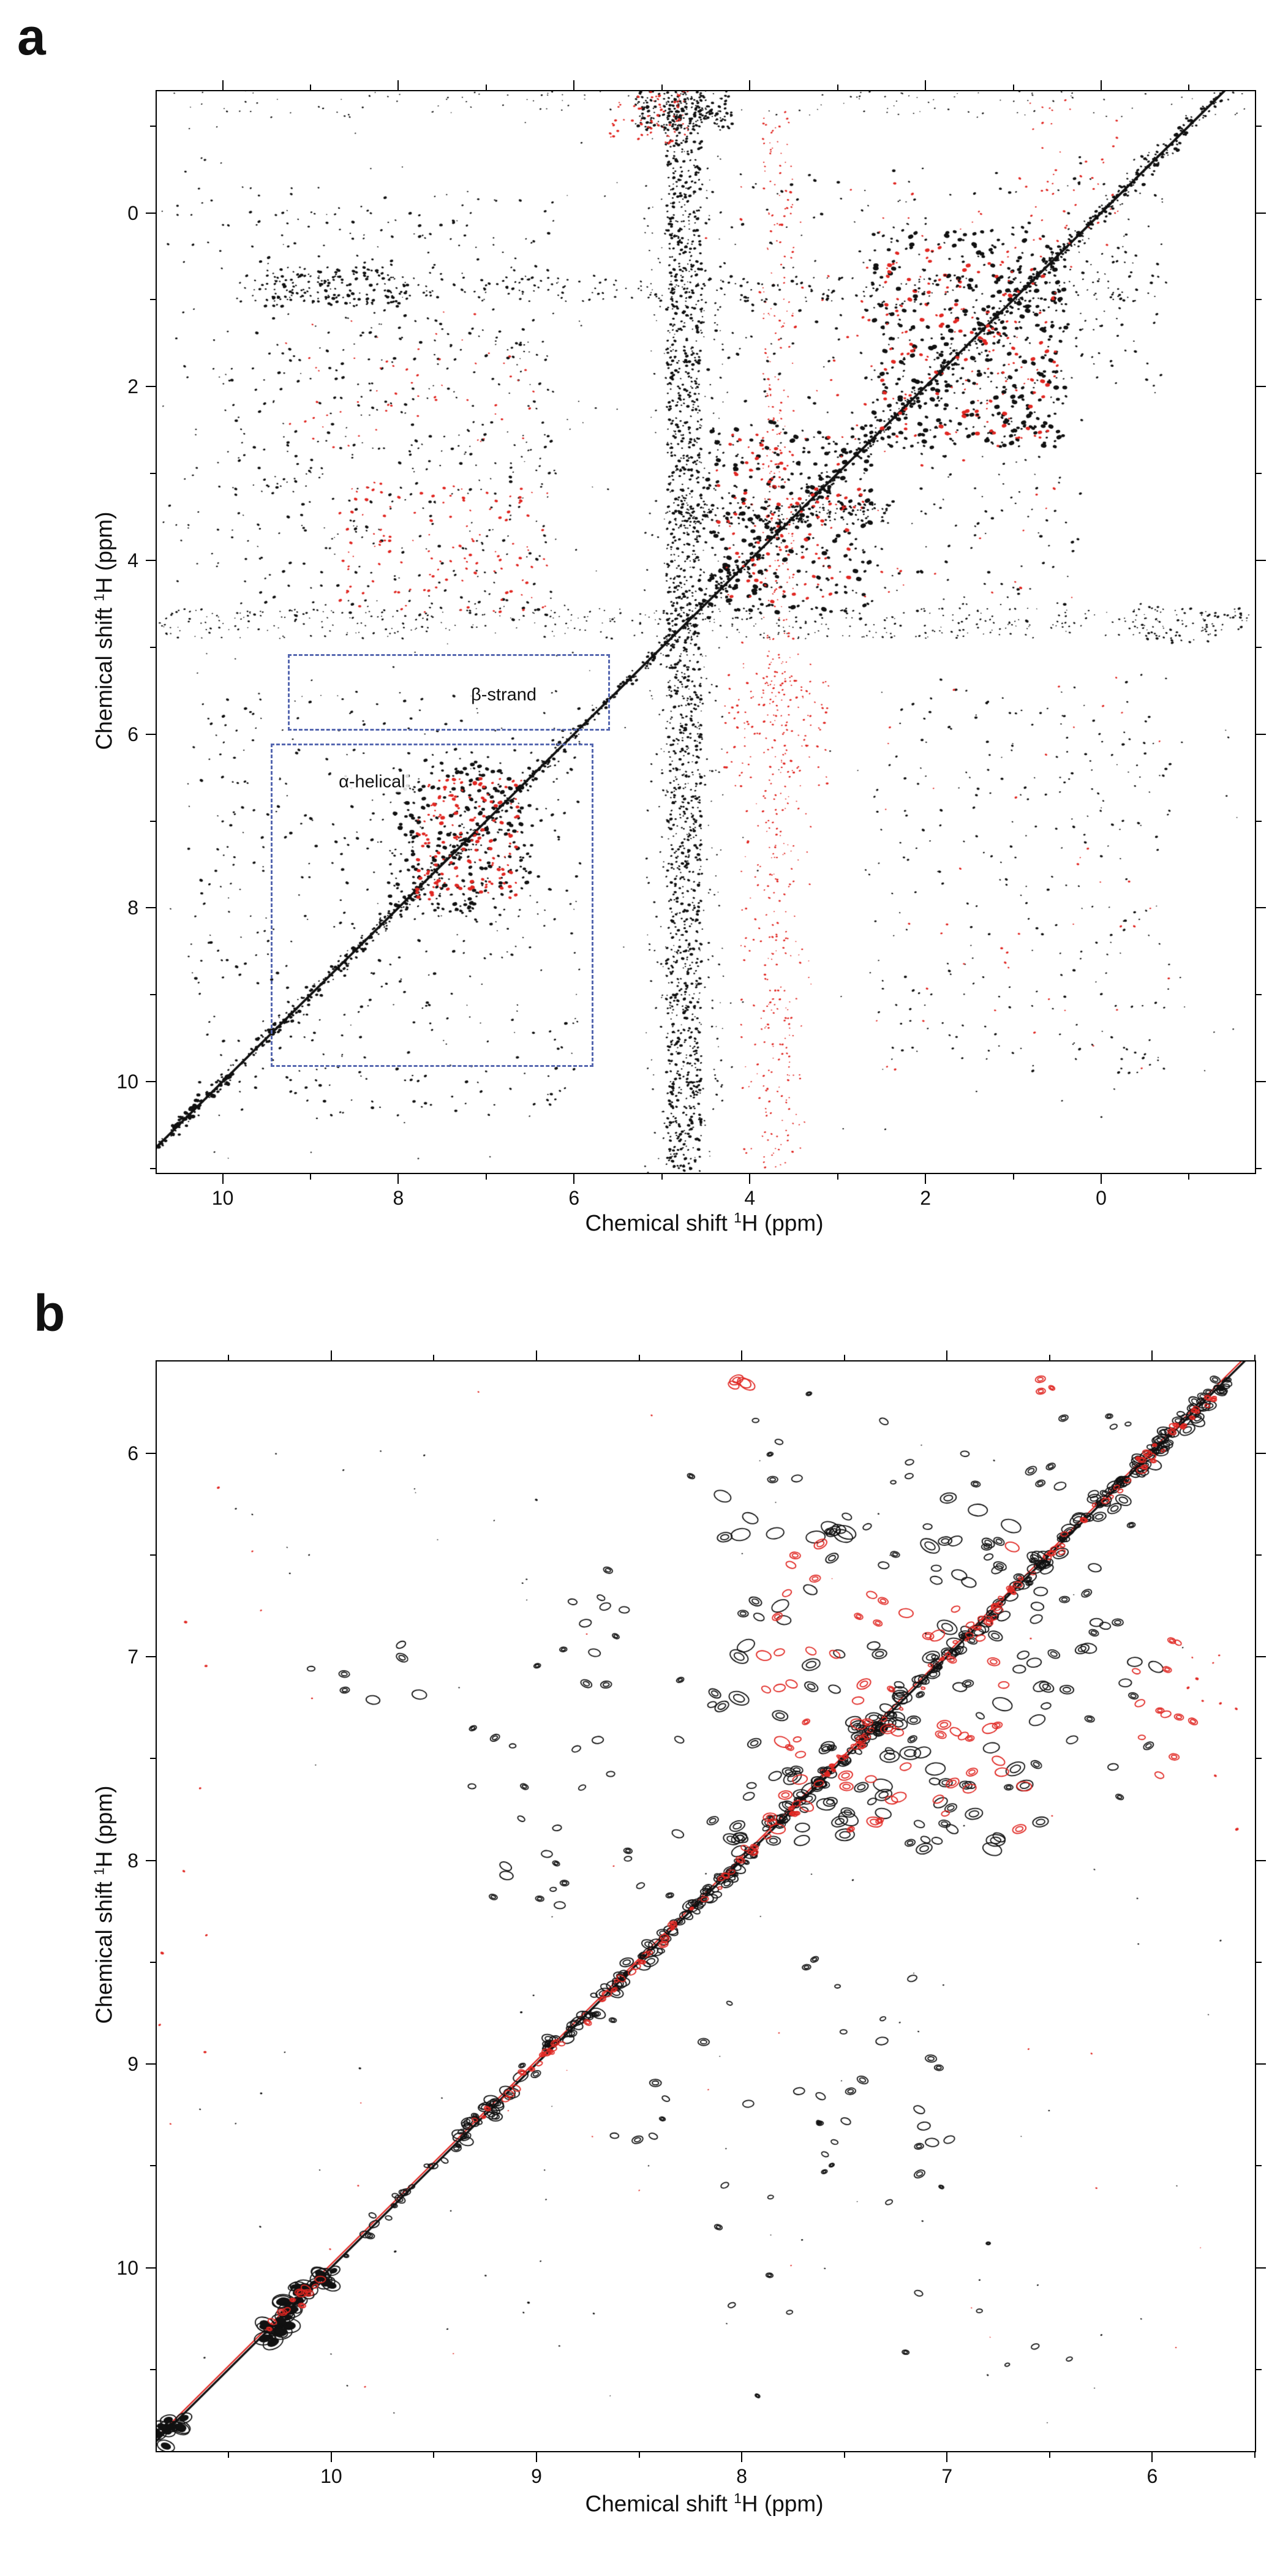 The height and width of the screenshot is (2576, 1280). I want to click on y-tick-label: 9, so click(132, 2064).